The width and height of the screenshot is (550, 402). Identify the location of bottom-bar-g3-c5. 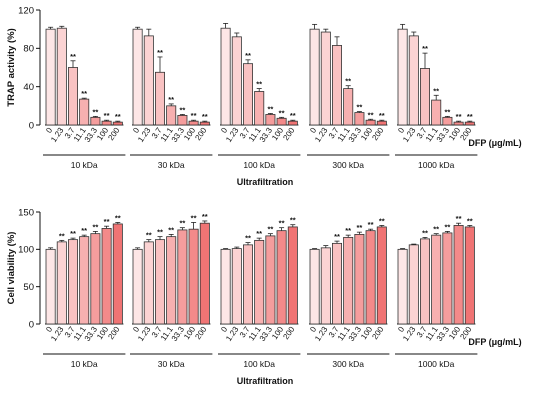
(370, 277).